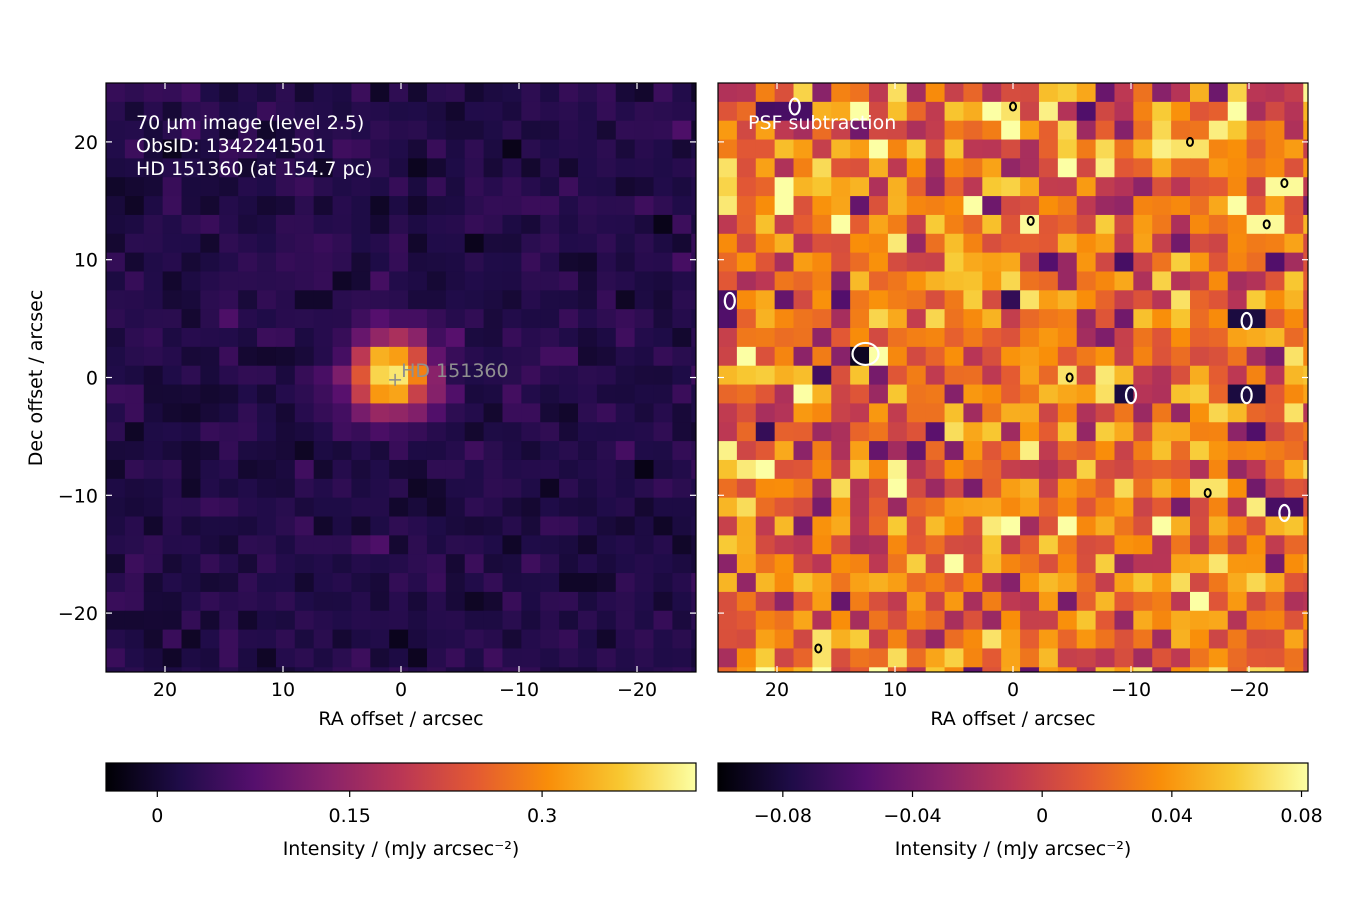  What do you see at coordinates (78, 496) in the screenshot?
I see `y-tick-label: −10` at bounding box center [78, 496].